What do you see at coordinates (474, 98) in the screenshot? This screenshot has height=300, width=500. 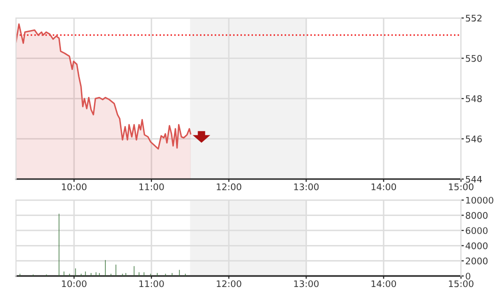 I see `y-tick-label: 548` at bounding box center [474, 98].